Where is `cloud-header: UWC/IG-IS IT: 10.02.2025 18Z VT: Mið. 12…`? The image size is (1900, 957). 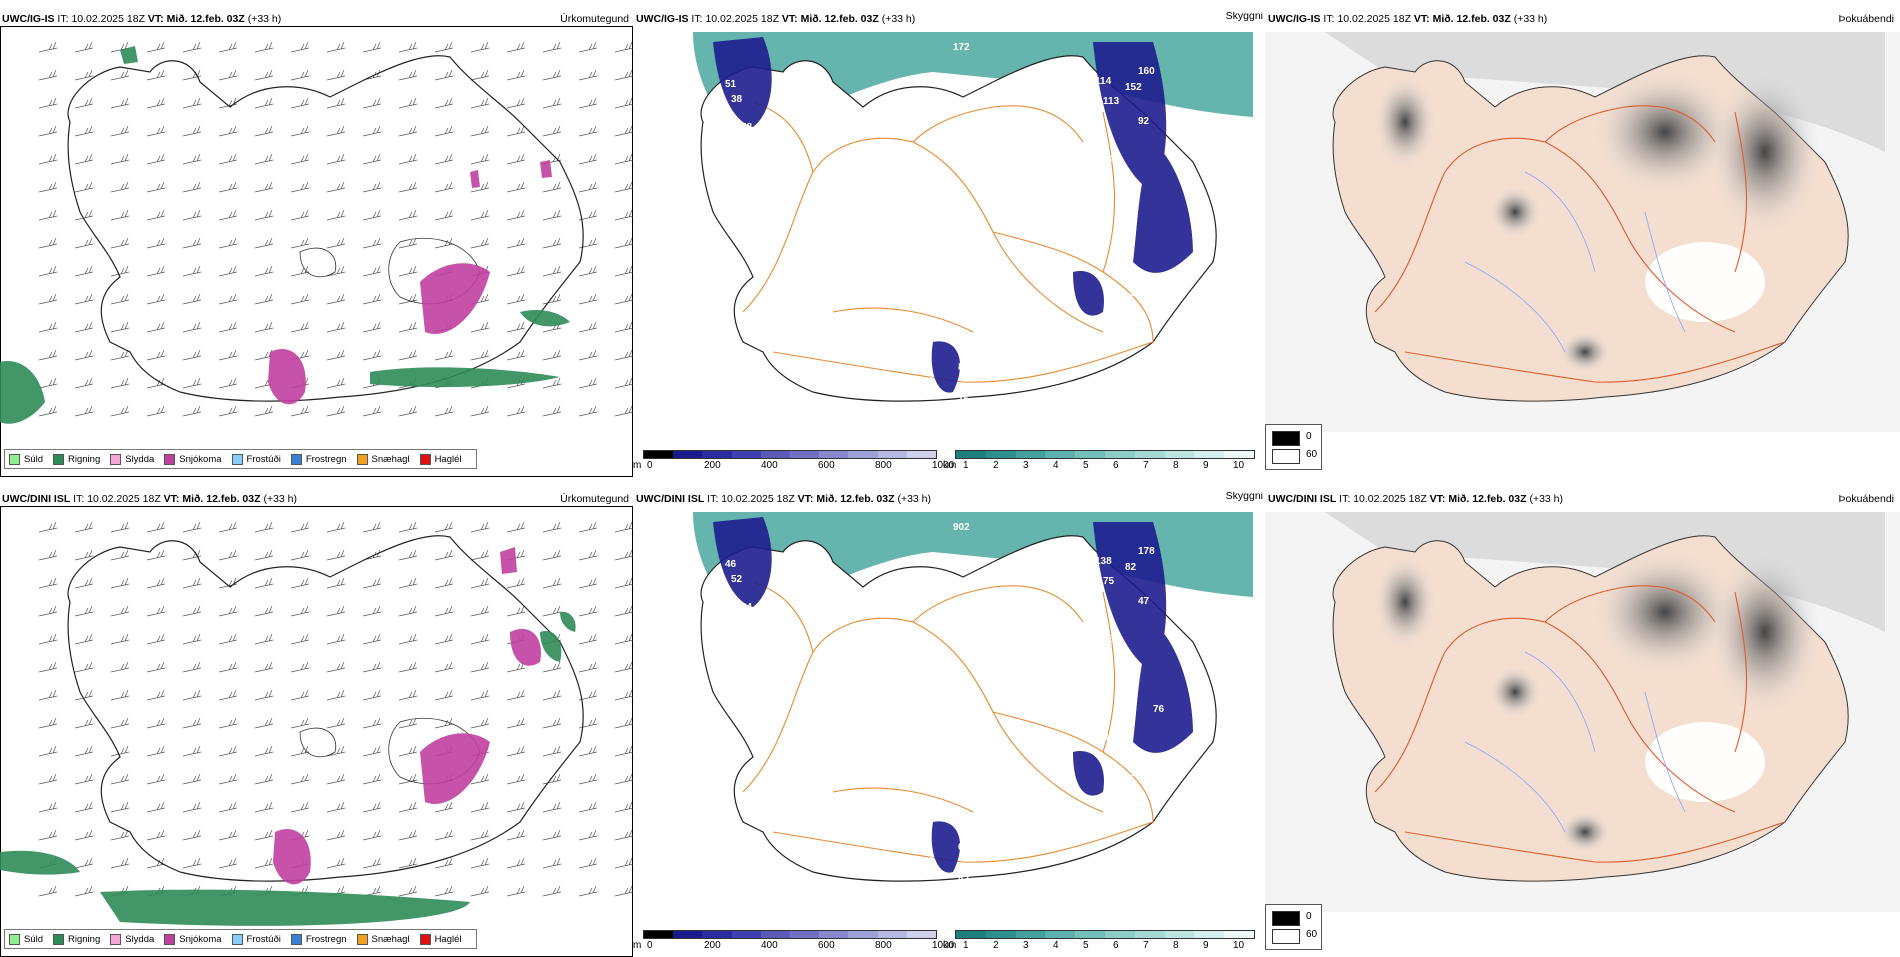 cloud-header: UWC/IG-IS IT: 10.02.2025 18Z VT: Mið. 12… is located at coordinates (775, 19).